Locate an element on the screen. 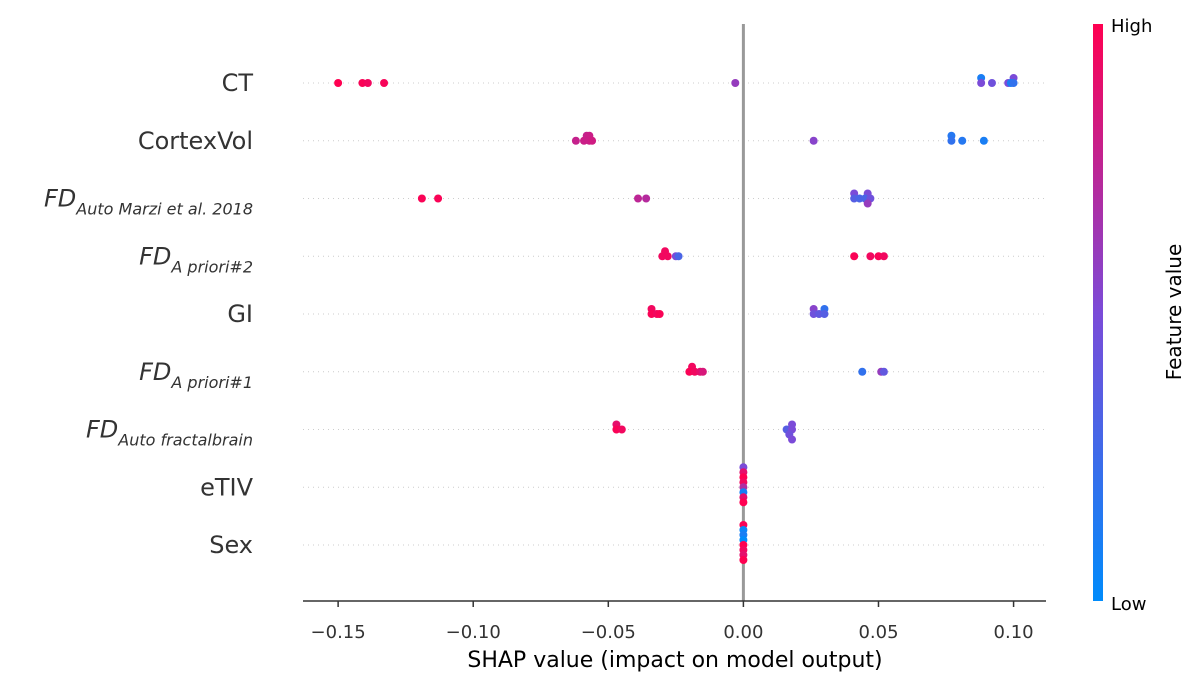  feature-label-base: CT is located at coordinates (238, 83).